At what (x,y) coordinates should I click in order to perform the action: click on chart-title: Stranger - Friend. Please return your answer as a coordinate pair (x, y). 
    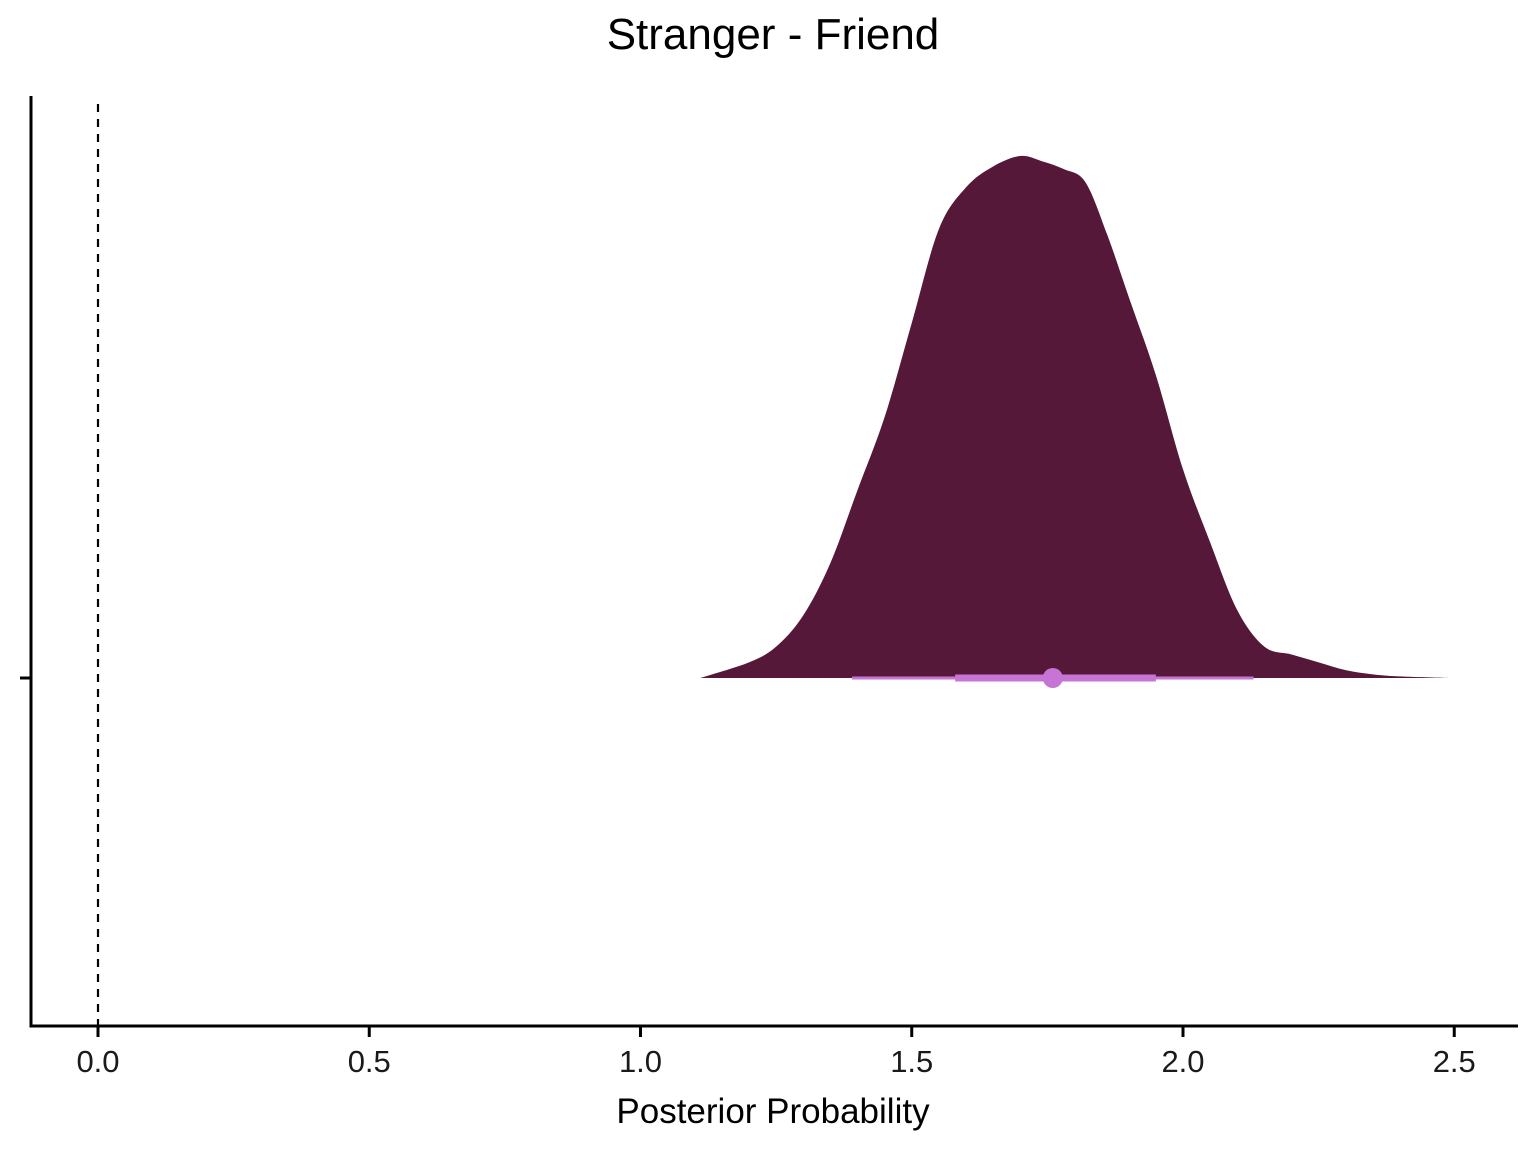
    Looking at the image, I should click on (773, 34).